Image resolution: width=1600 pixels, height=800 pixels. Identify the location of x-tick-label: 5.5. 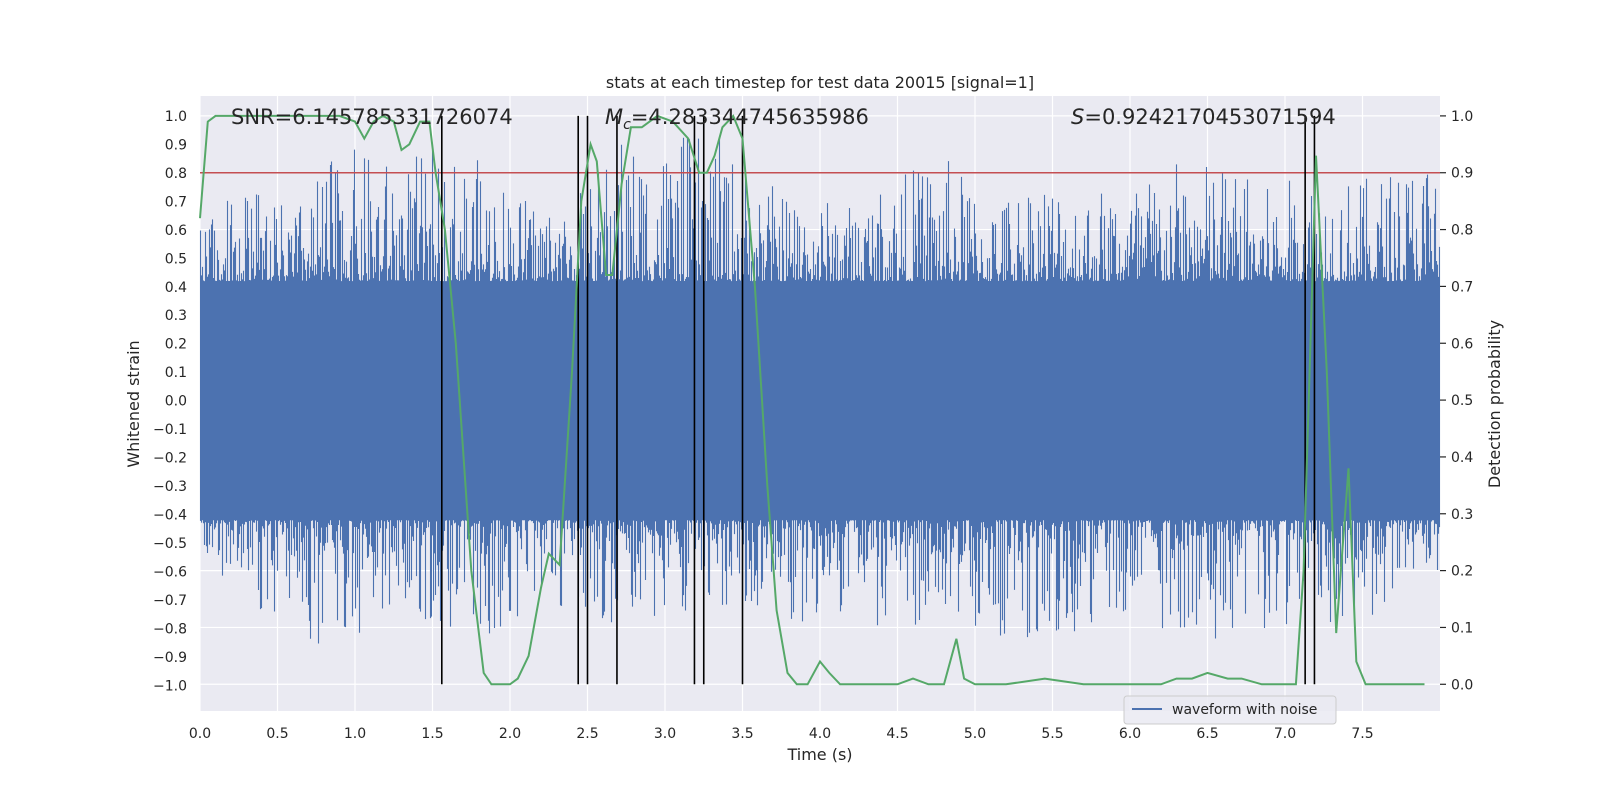
(1052, 734).